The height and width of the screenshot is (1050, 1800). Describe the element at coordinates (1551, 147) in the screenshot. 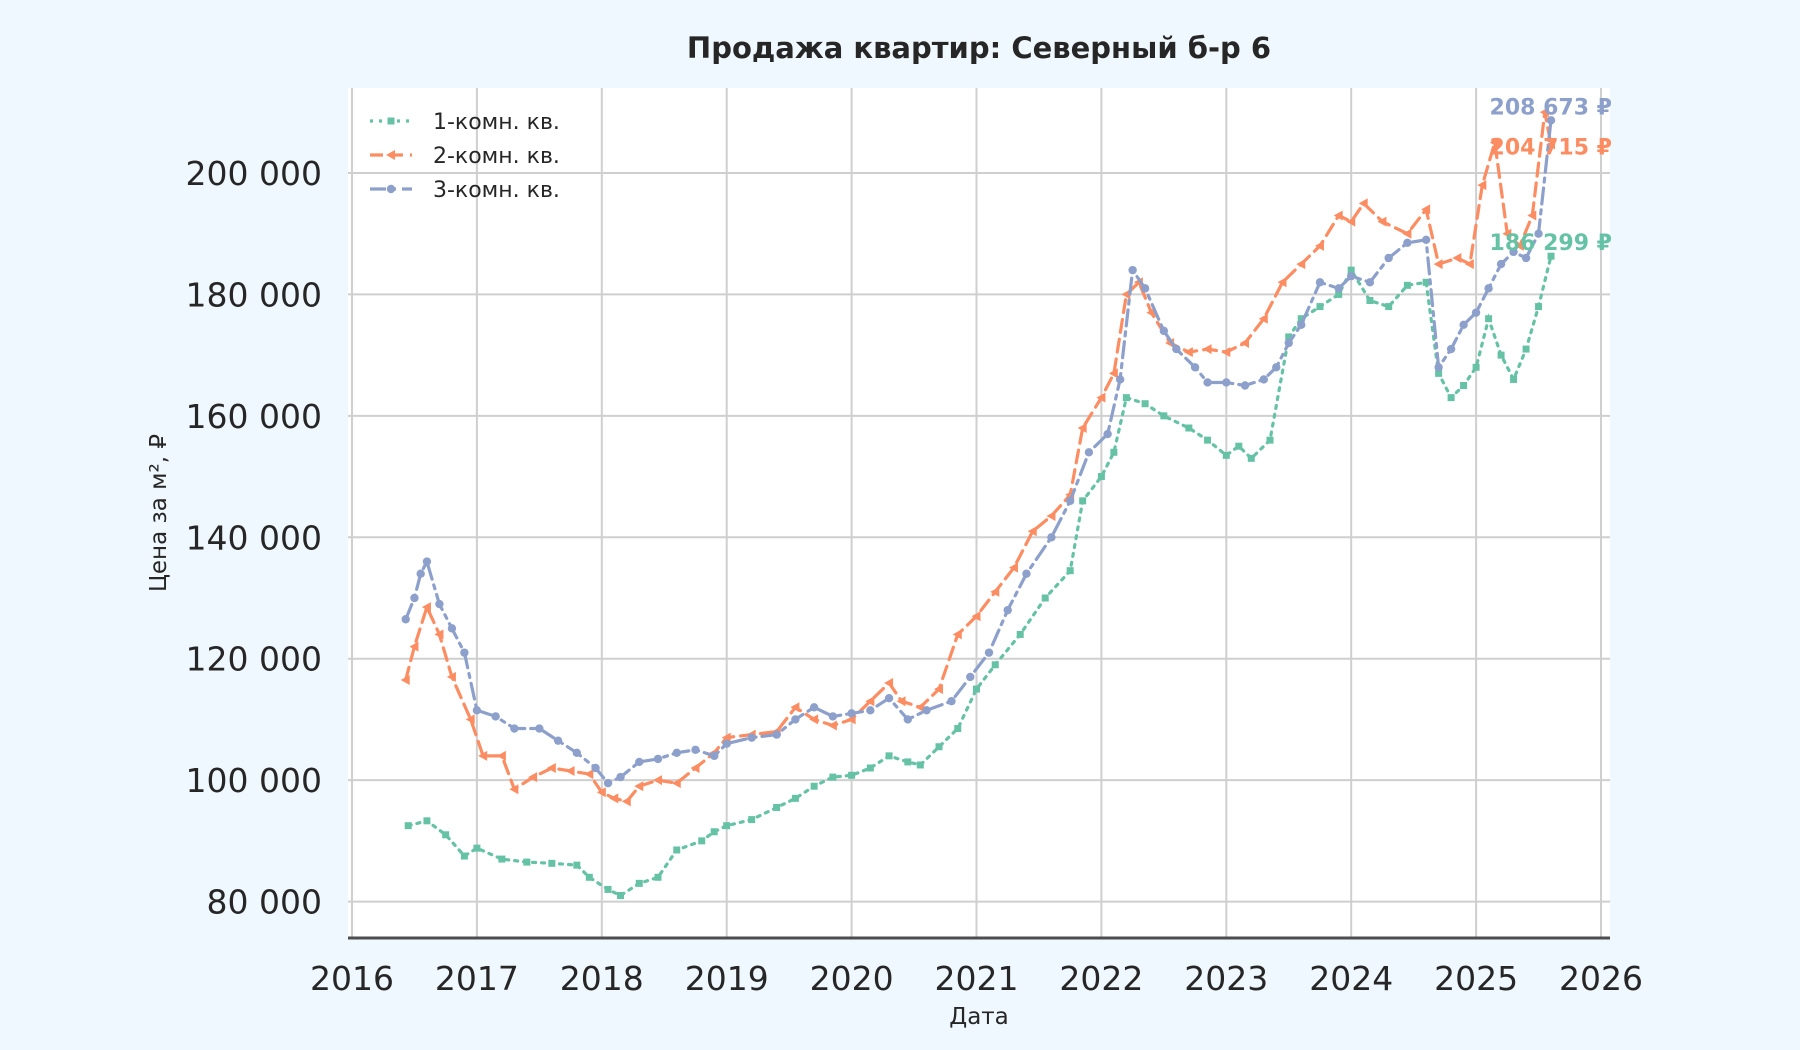

I see `series-end-label: 204 715 ₽` at that location.